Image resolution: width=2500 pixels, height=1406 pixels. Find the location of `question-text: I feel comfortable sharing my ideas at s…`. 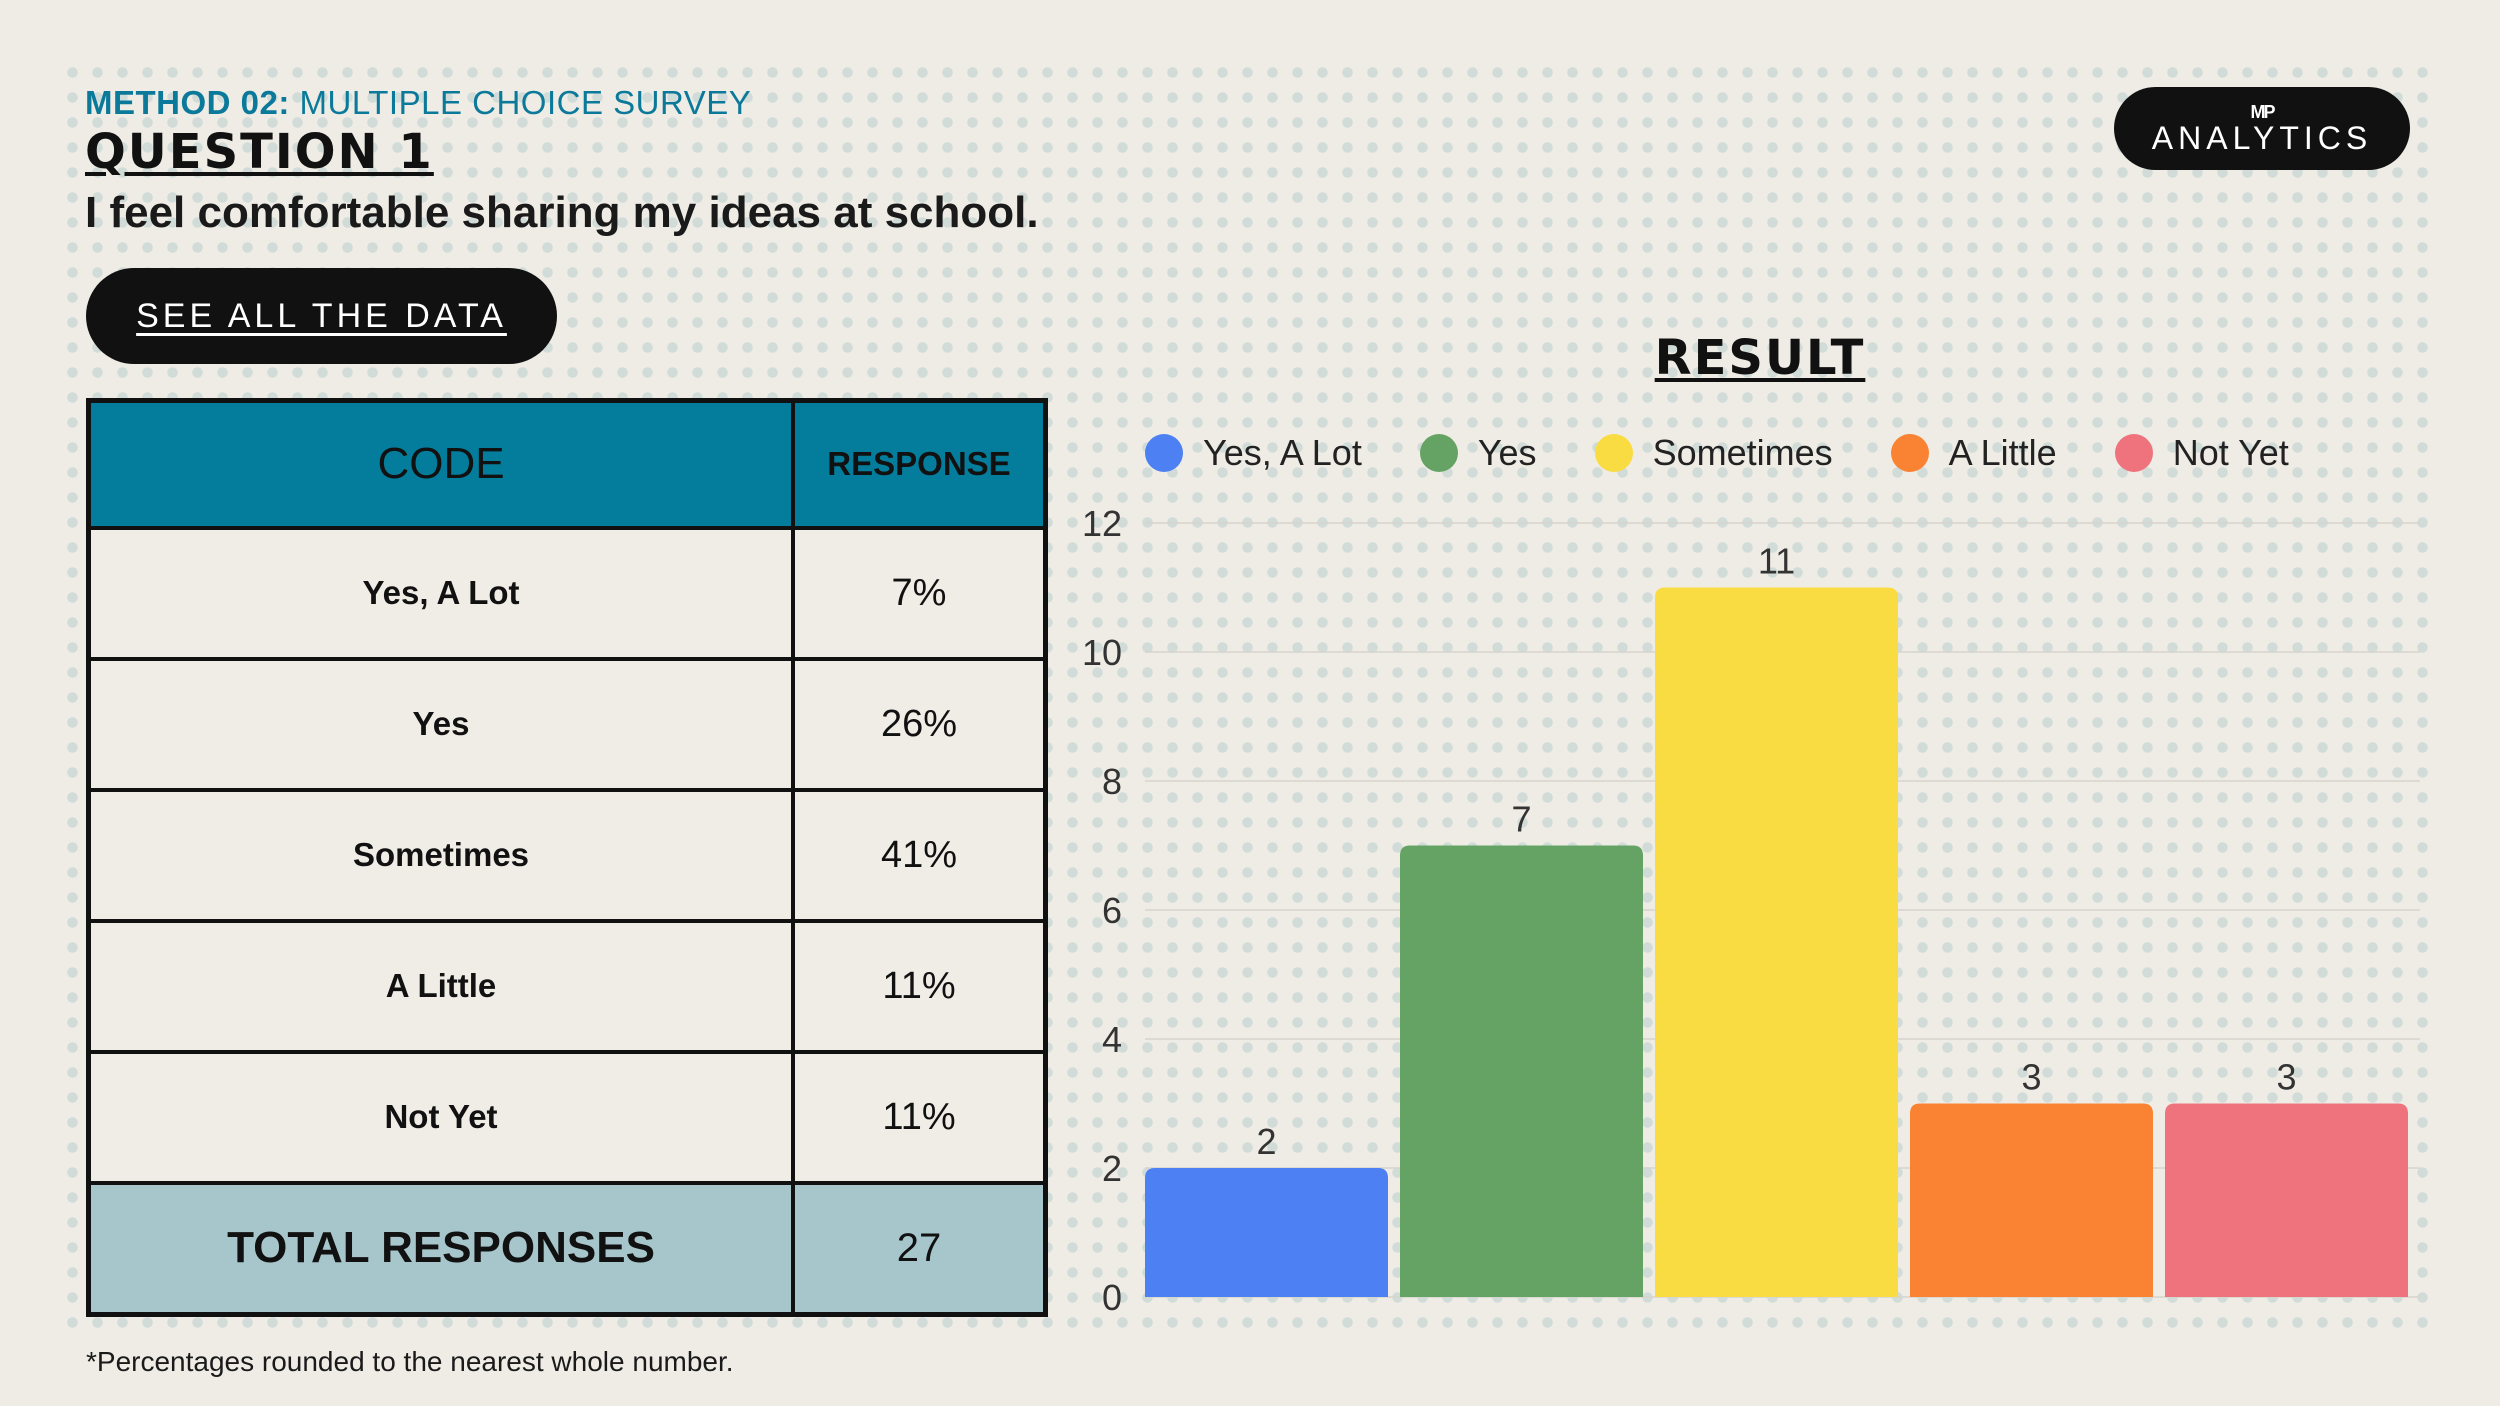

question-text: I feel comfortable sharing my ideas at s… is located at coordinates (562, 212).